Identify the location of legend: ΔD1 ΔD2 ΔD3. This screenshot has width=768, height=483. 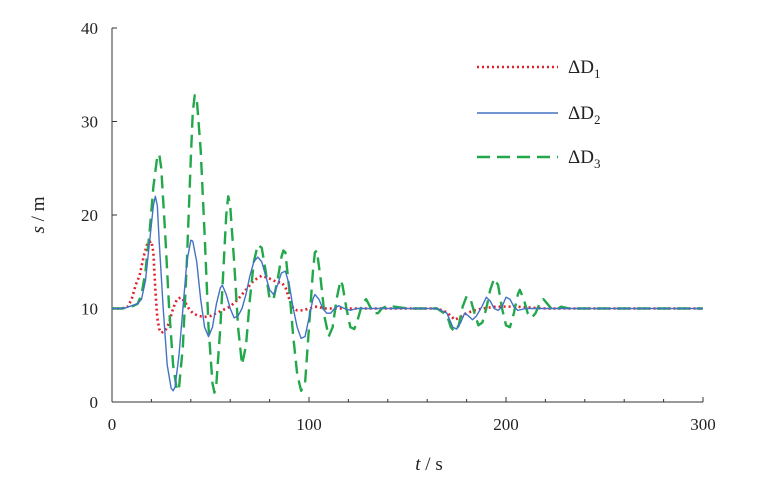
(538, 114).